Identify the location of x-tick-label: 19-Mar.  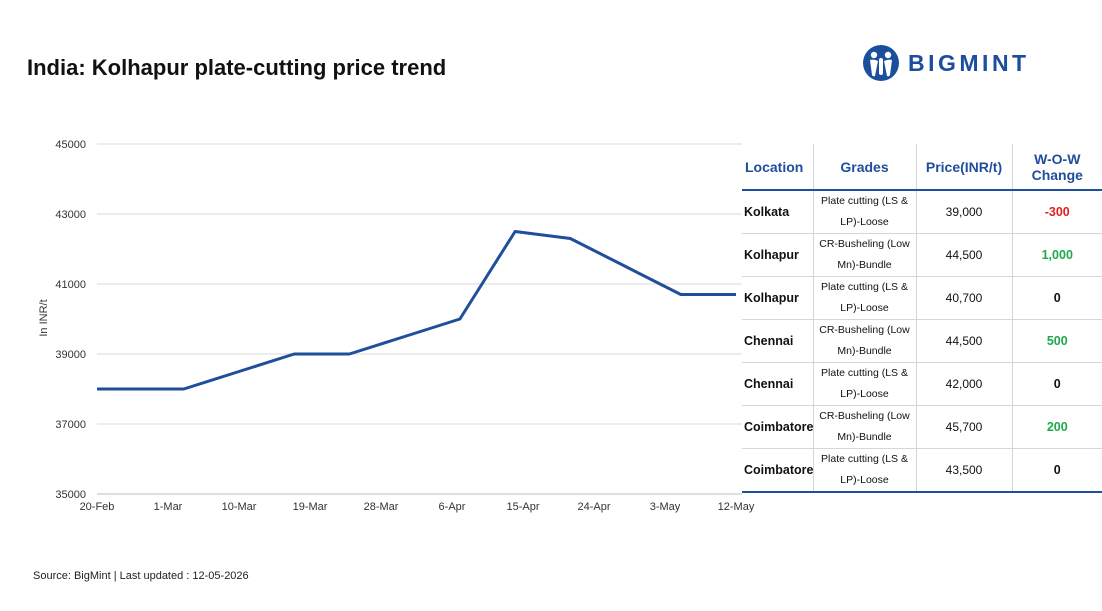
(310, 507).